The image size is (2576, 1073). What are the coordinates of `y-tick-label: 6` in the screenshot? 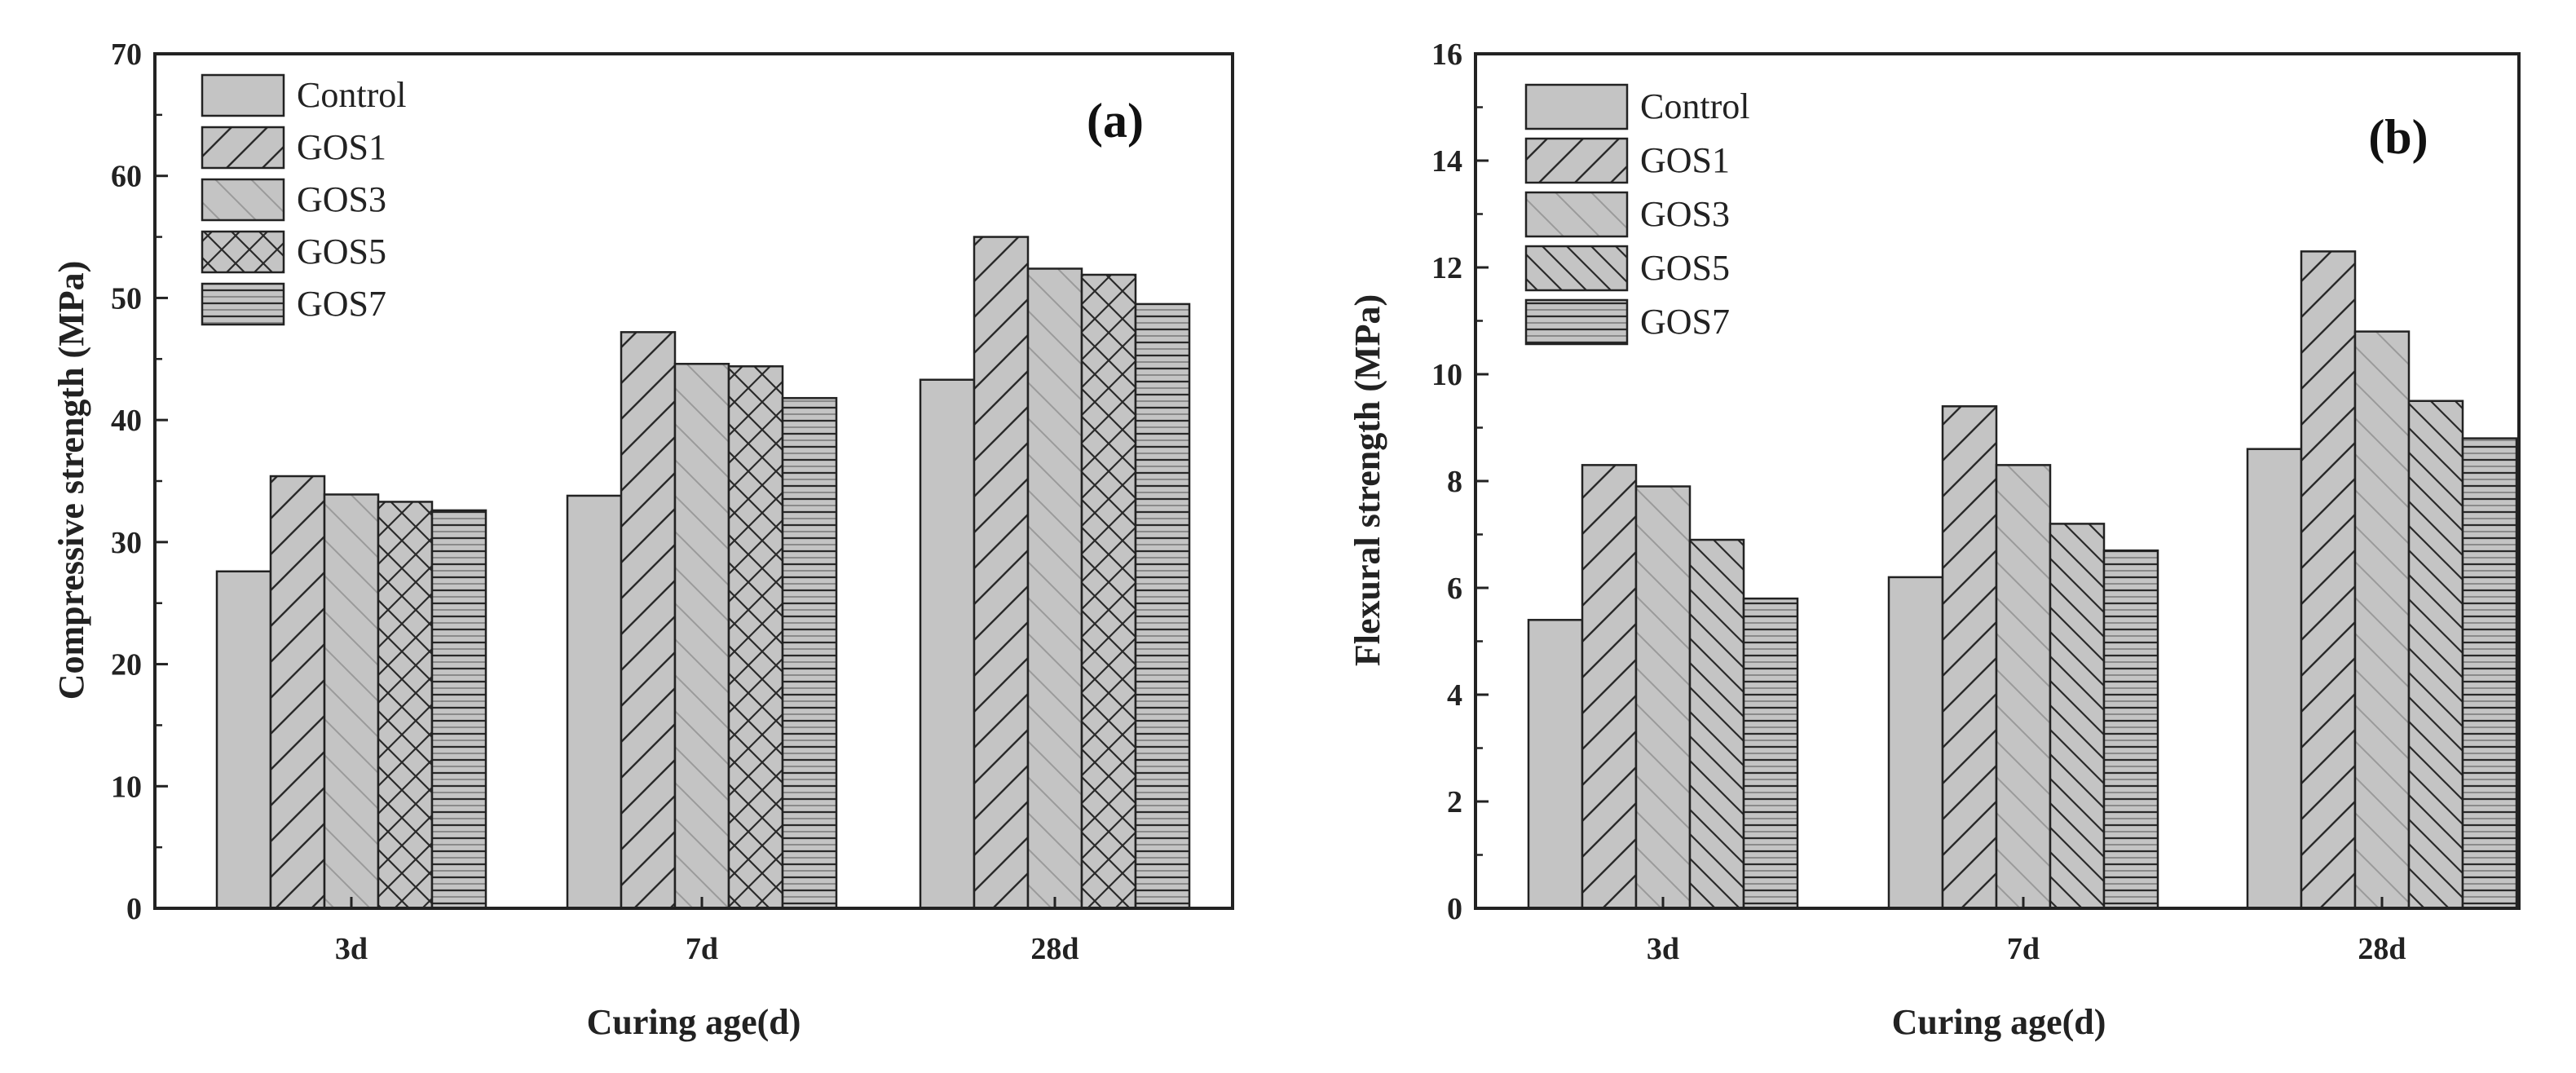 It's located at (1454, 589).